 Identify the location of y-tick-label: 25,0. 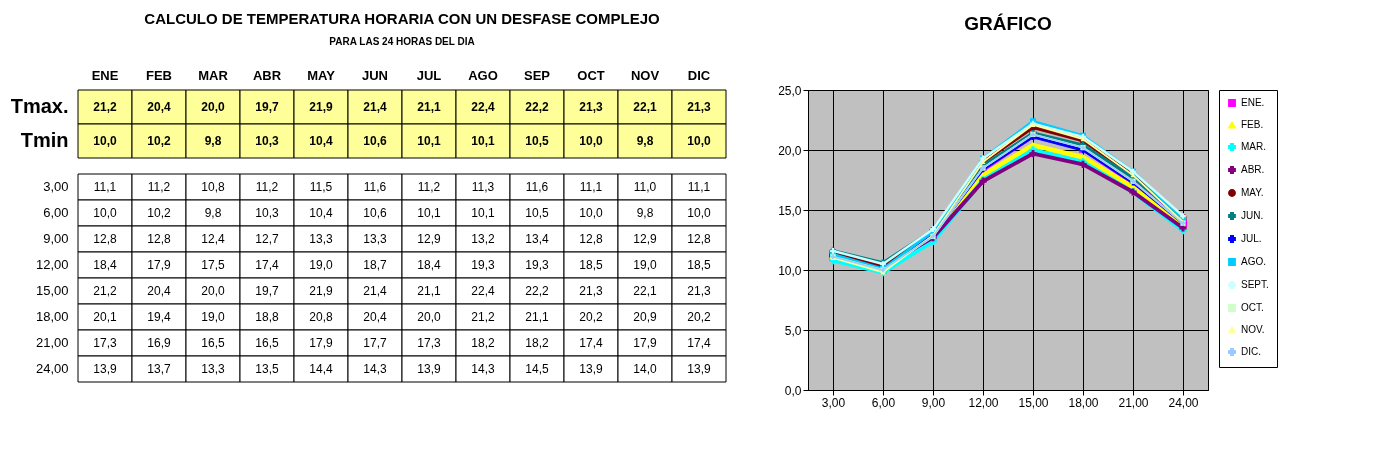
(790, 90).